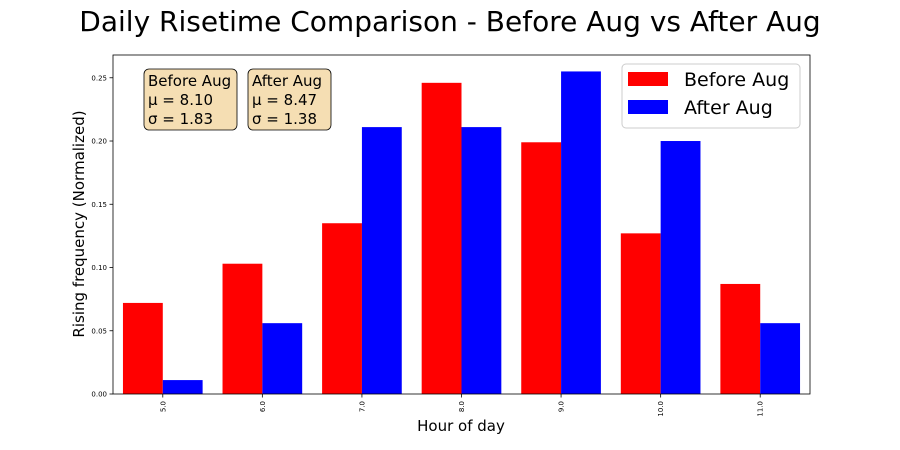 The width and height of the screenshot is (900, 450). What do you see at coordinates (282, 358) in the screenshot?
I see `bar-after-aug-6.0` at bounding box center [282, 358].